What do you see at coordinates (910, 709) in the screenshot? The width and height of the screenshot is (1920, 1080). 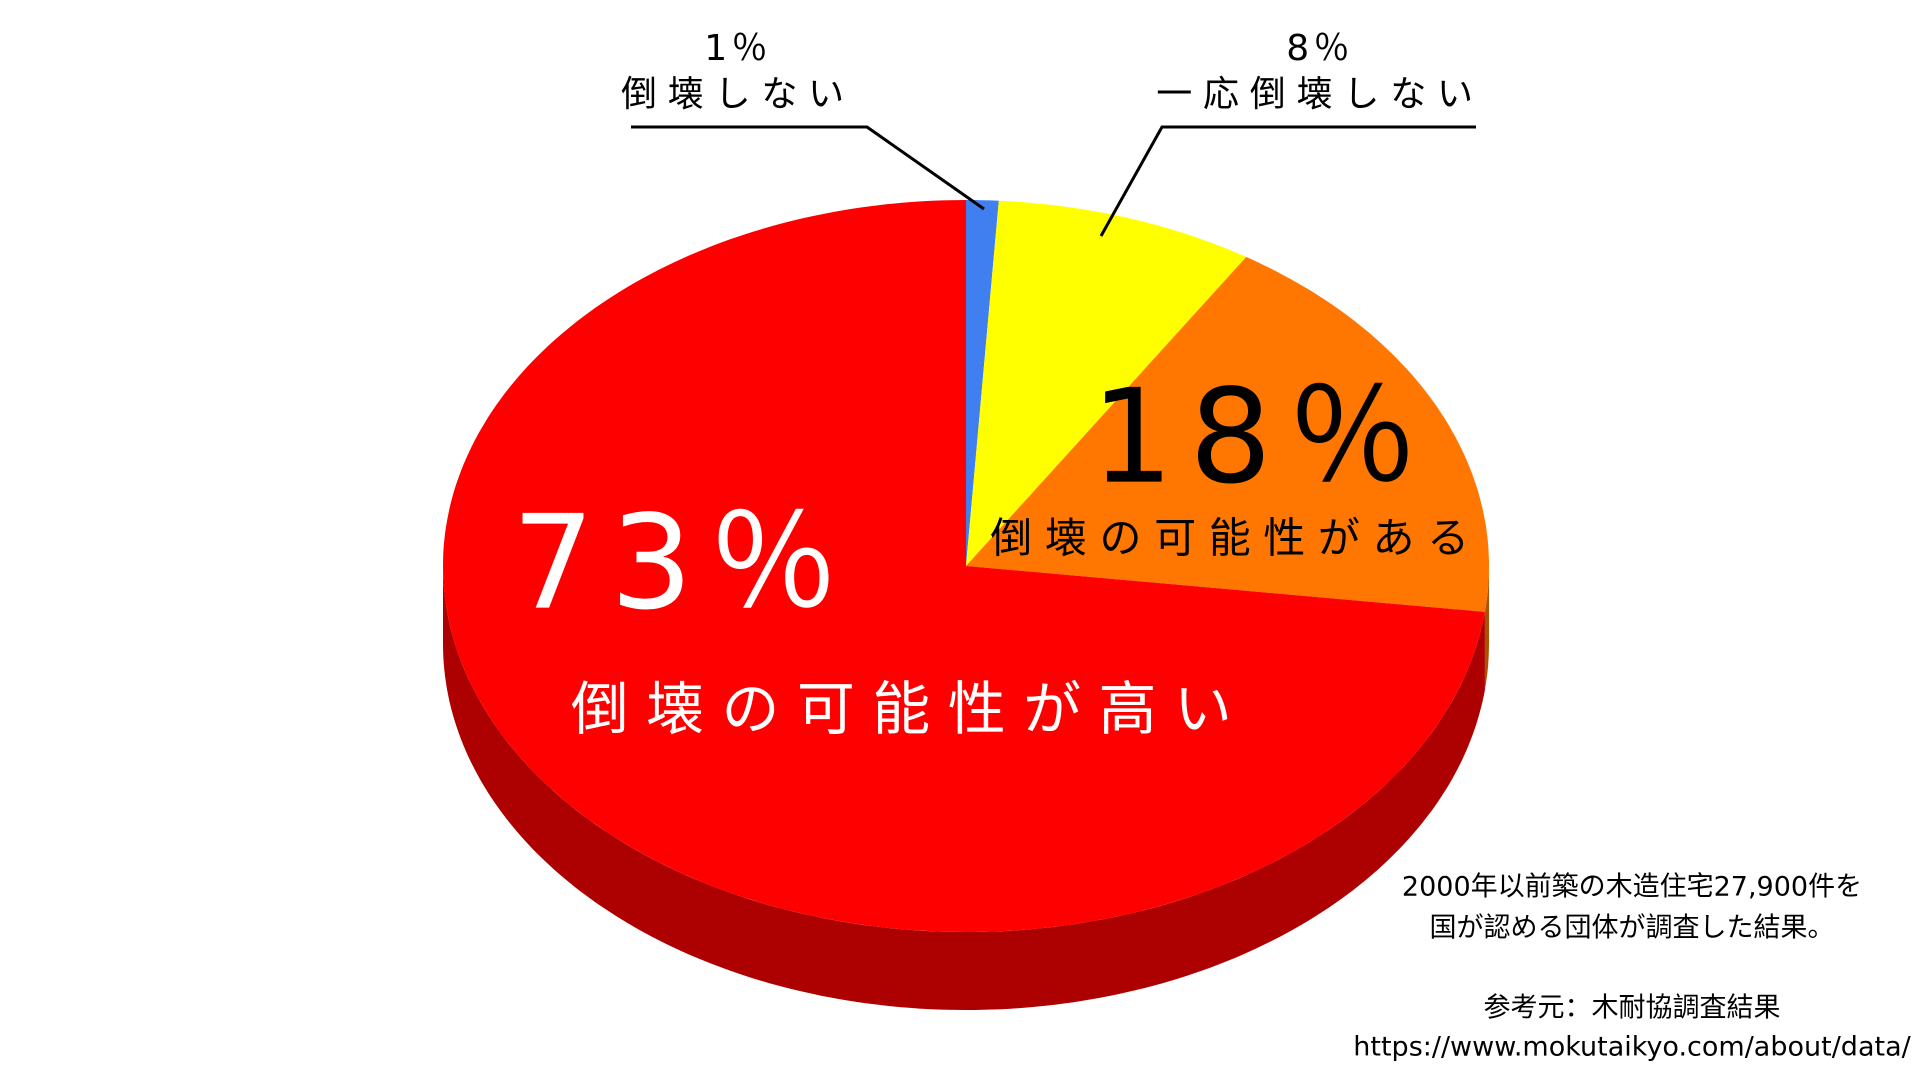 I see `category-label: 倒壊の可能性が高い` at bounding box center [910, 709].